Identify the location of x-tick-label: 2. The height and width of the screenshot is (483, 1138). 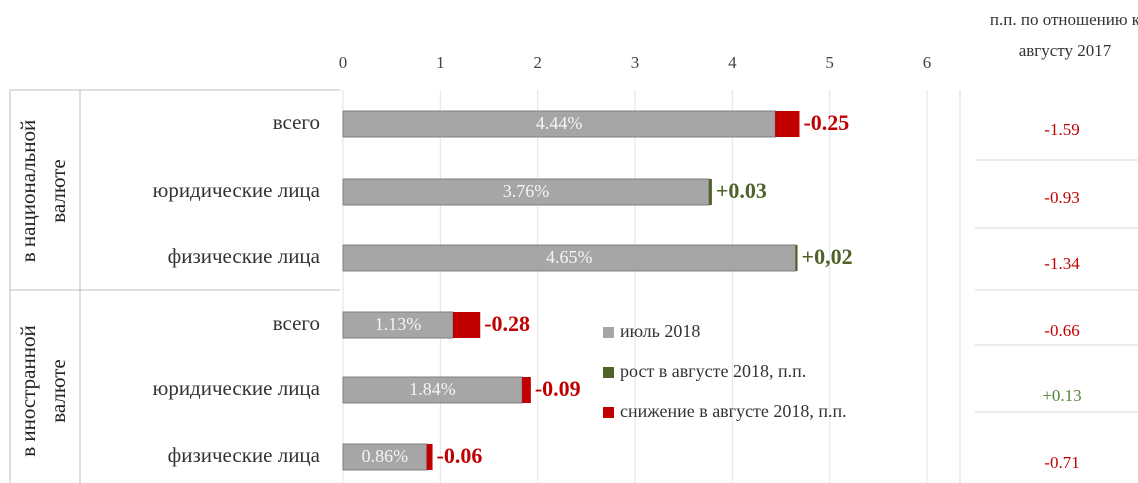
(537, 62).